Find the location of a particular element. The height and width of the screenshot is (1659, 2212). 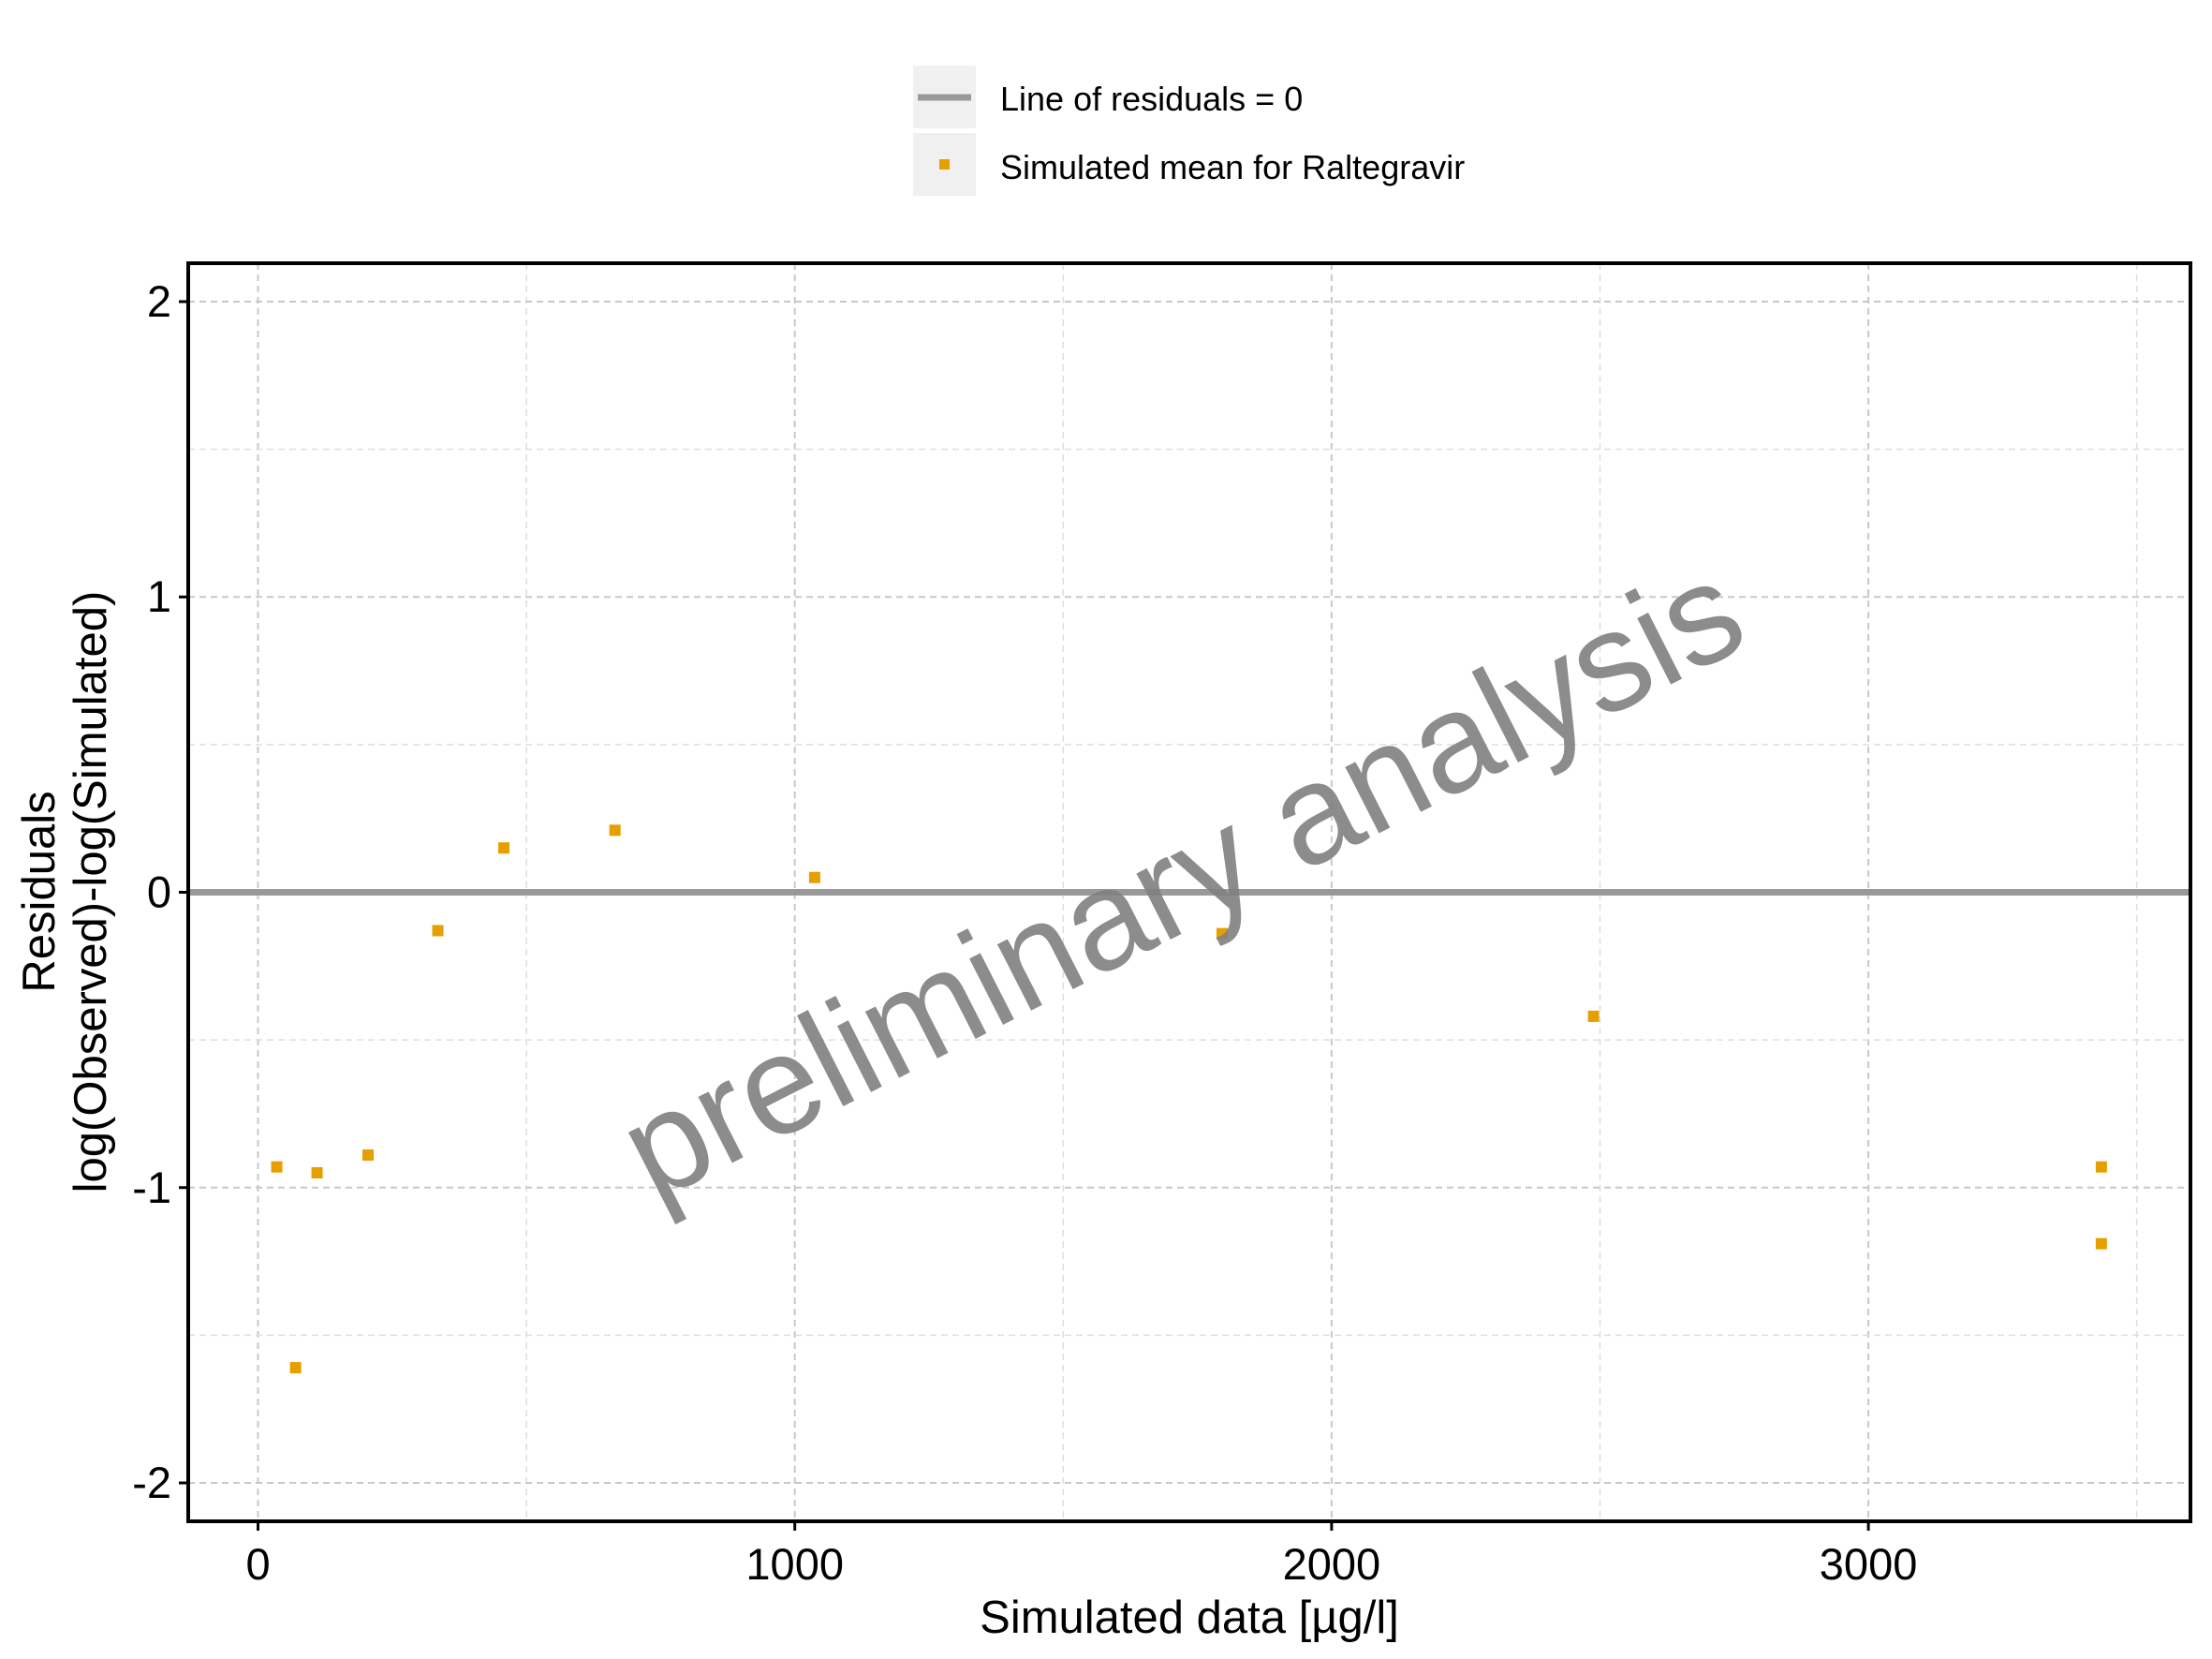

y-axis: -2 -1 0 1 2 is located at coordinates (160, 892).